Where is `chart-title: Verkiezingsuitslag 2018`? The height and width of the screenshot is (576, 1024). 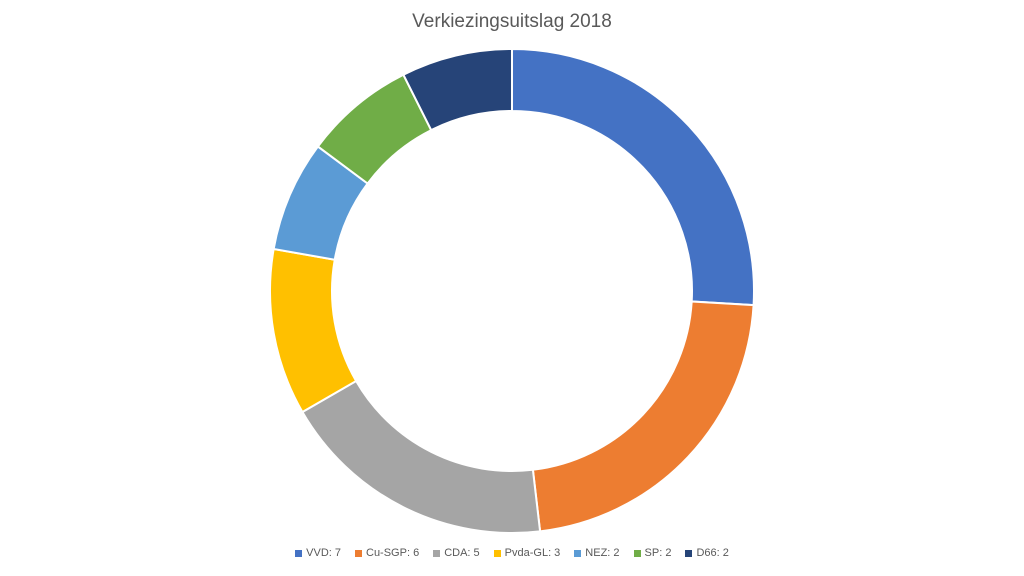
chart-title: Verkiezingsuitslag 2018 is located at coordinates (512, 21).